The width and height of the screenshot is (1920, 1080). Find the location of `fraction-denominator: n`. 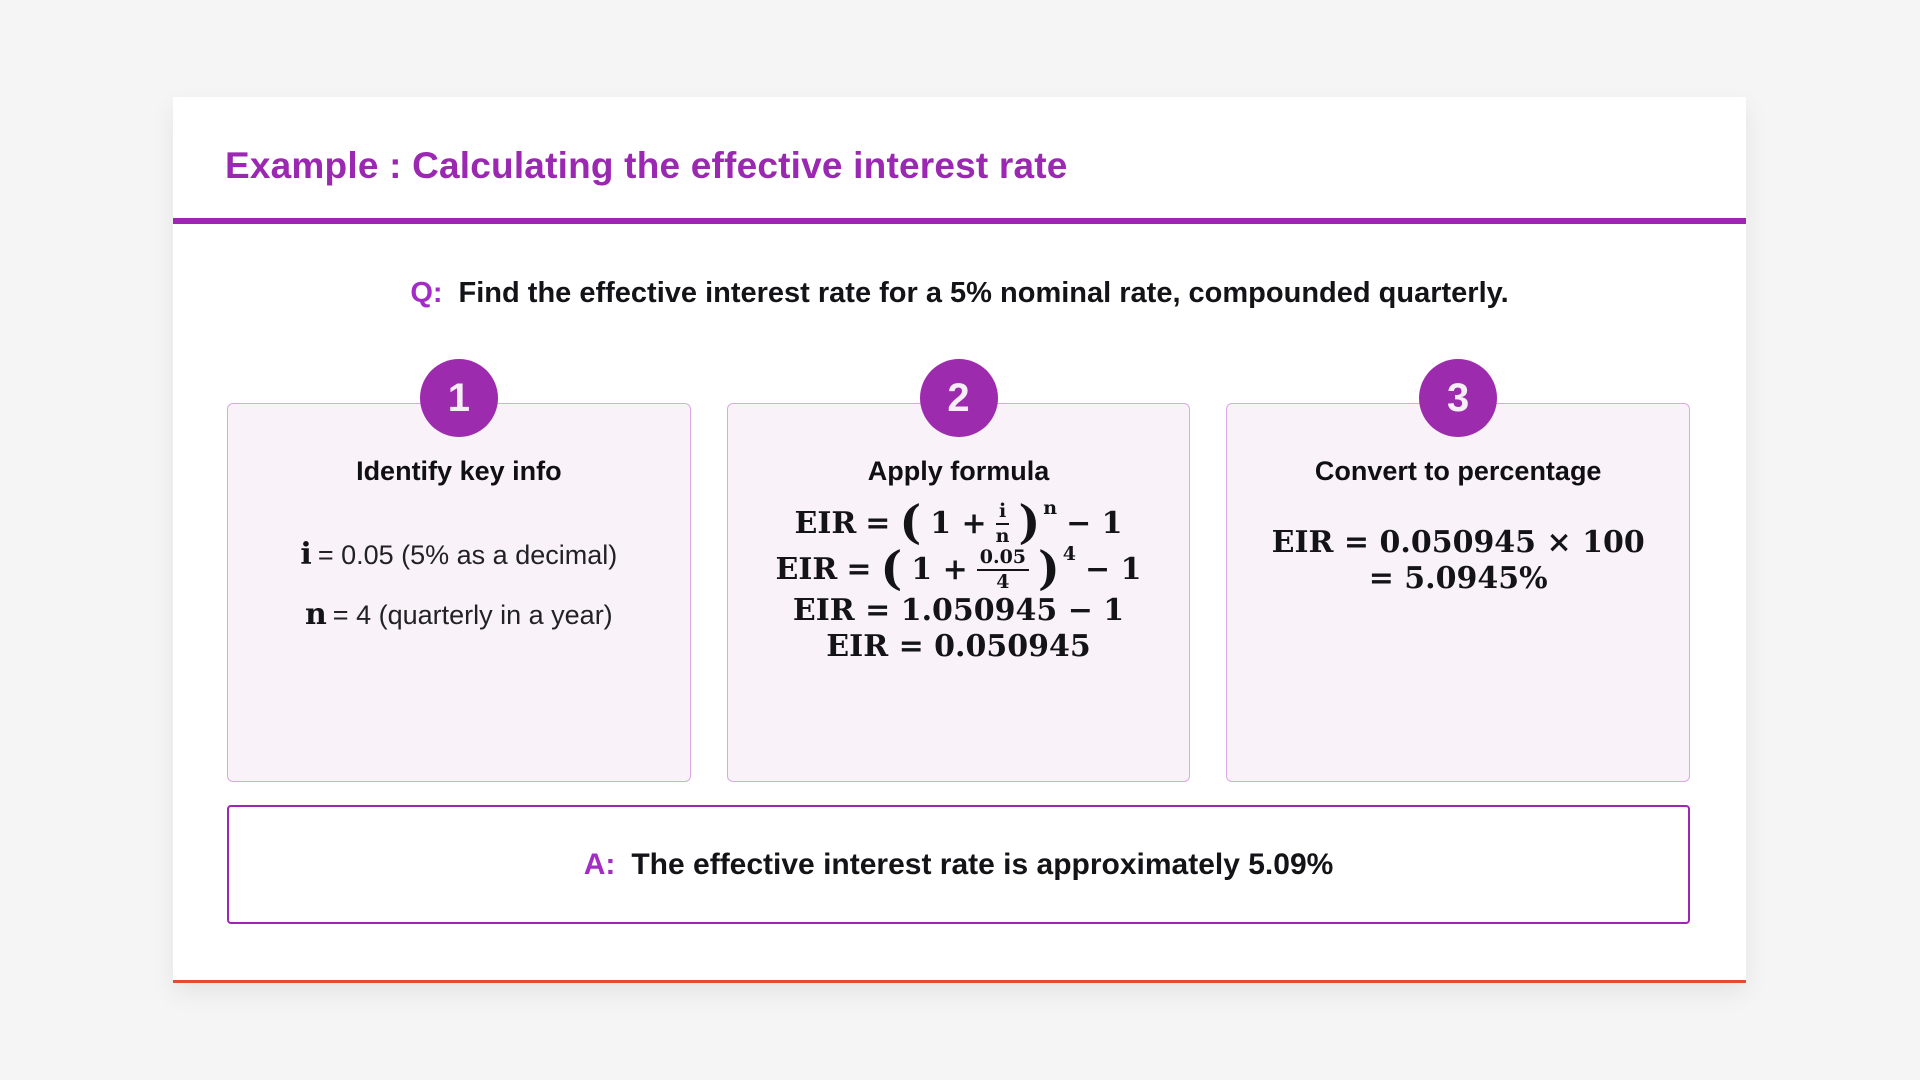

fraction-denominator: n is located at coordinates (1002, 536).